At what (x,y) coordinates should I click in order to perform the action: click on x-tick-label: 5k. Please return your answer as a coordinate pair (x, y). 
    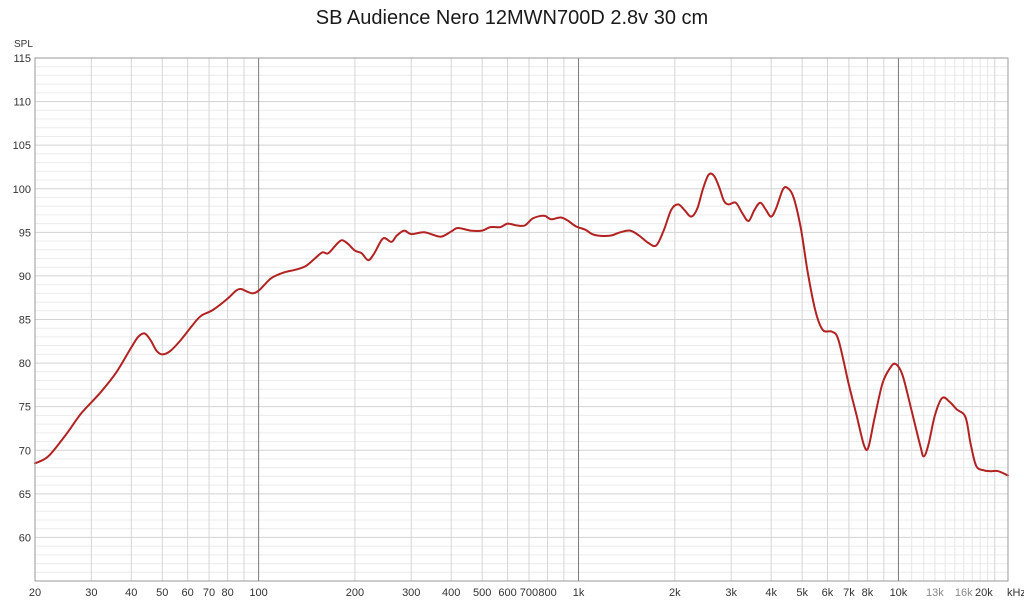
    Looking at the image, I should click on (802, 593).